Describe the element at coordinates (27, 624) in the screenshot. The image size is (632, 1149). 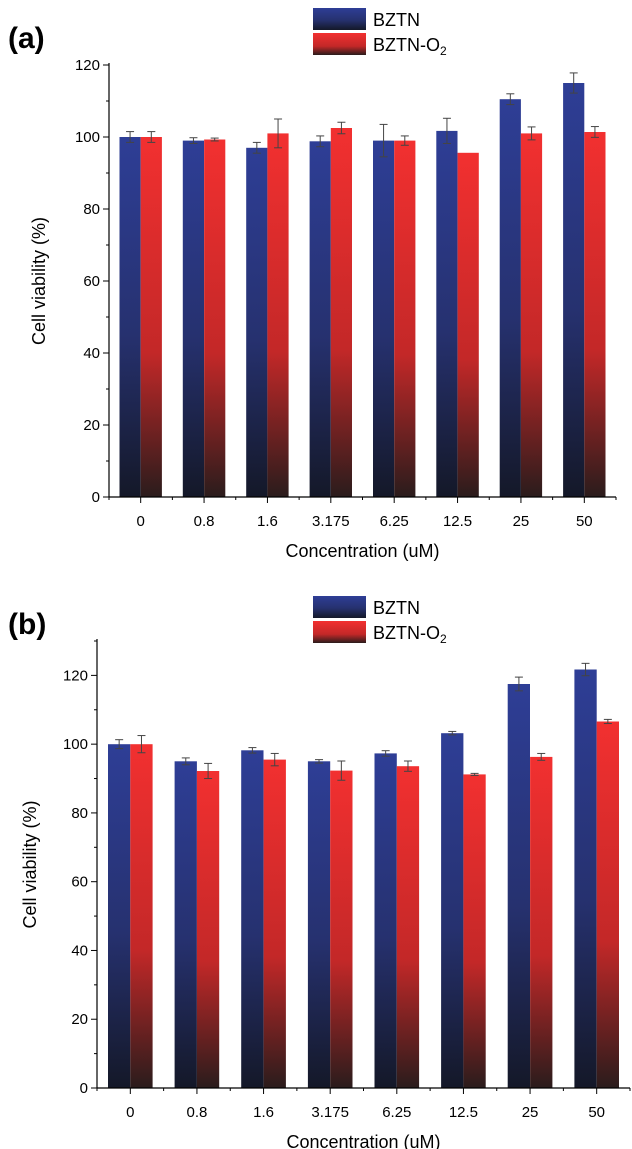
I see `panel-label: (b)` at that location.